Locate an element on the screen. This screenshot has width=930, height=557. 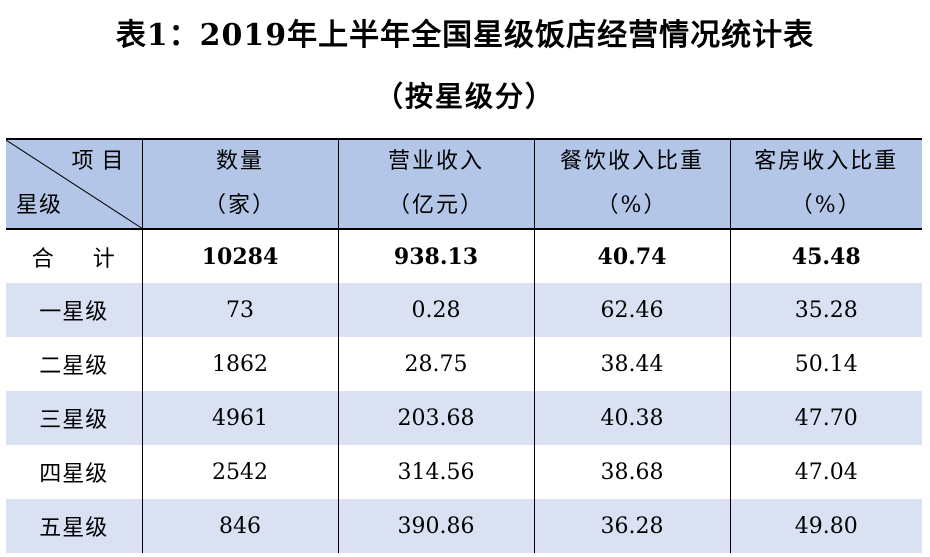
row-label: 合 计 is located at coordinates (73, 259).